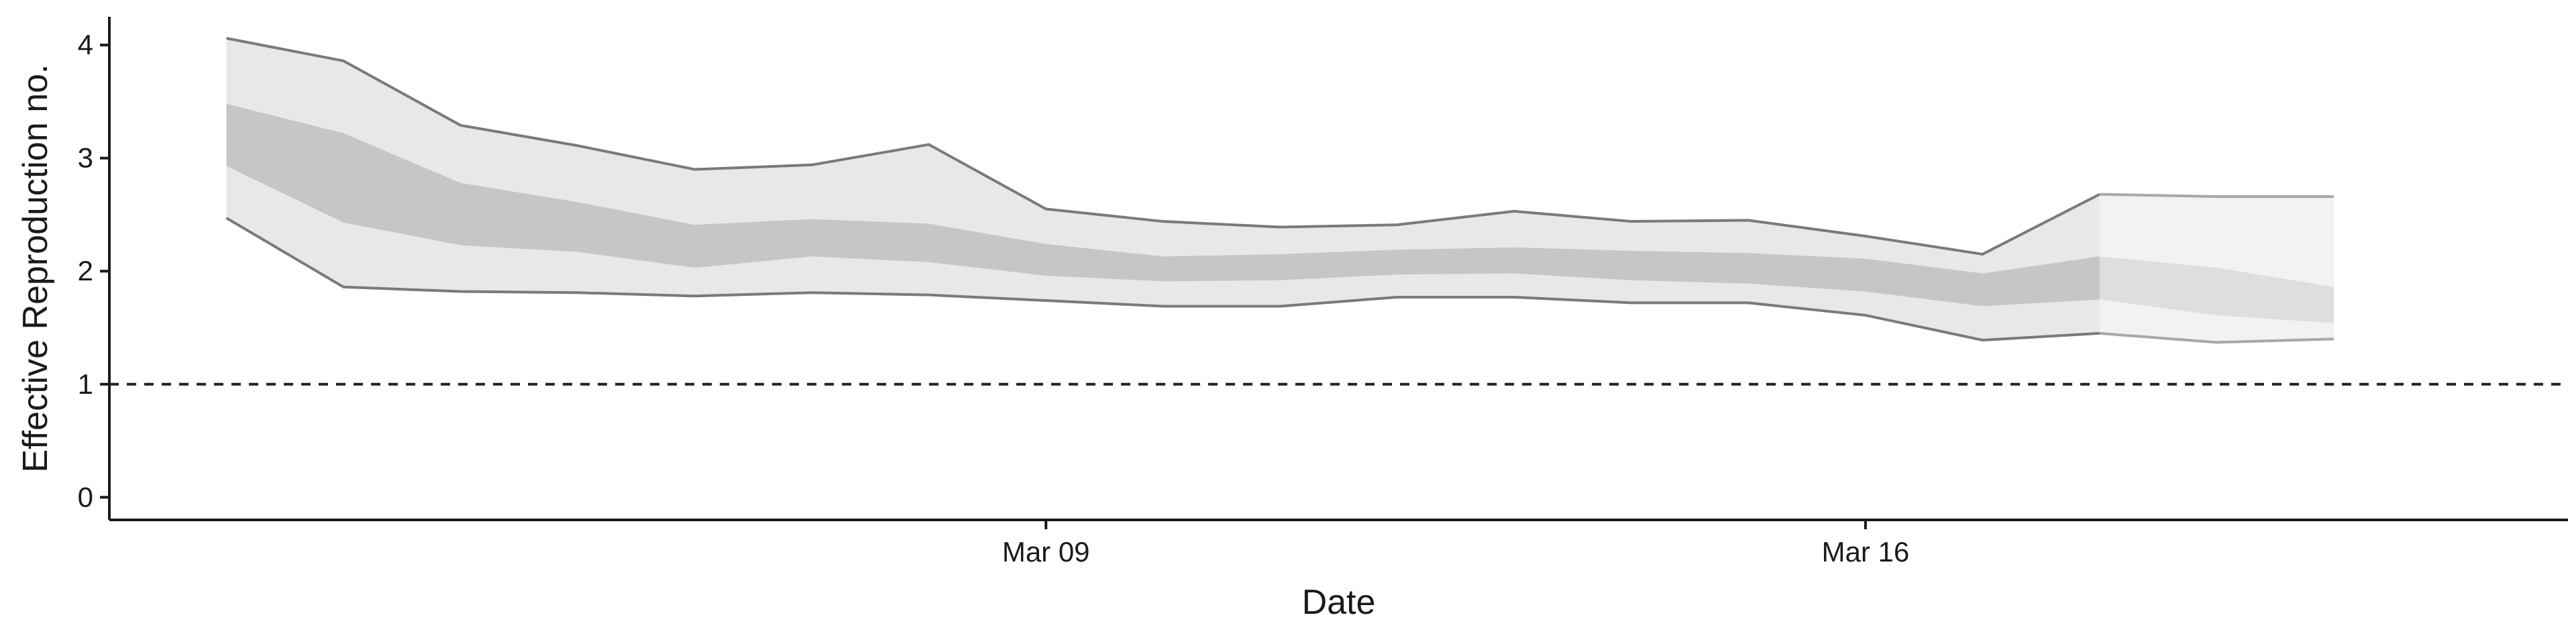 The width and height of the screenshot is (2576, 644). What do you see at coordinates (1046, 552) in the screenshot?
I see `x-tick-label: Mar 09` at bounding box center [1046, 552].